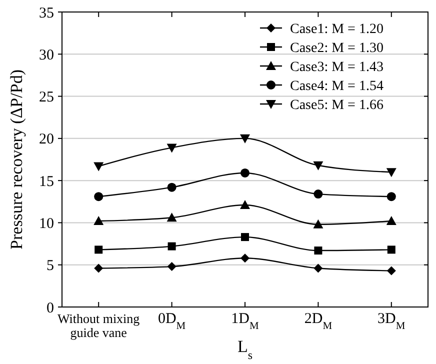  Describe the element at coordinates (337, 67) in the screenshot. I see `legend-label: Case3: M = 1.43` at that location.